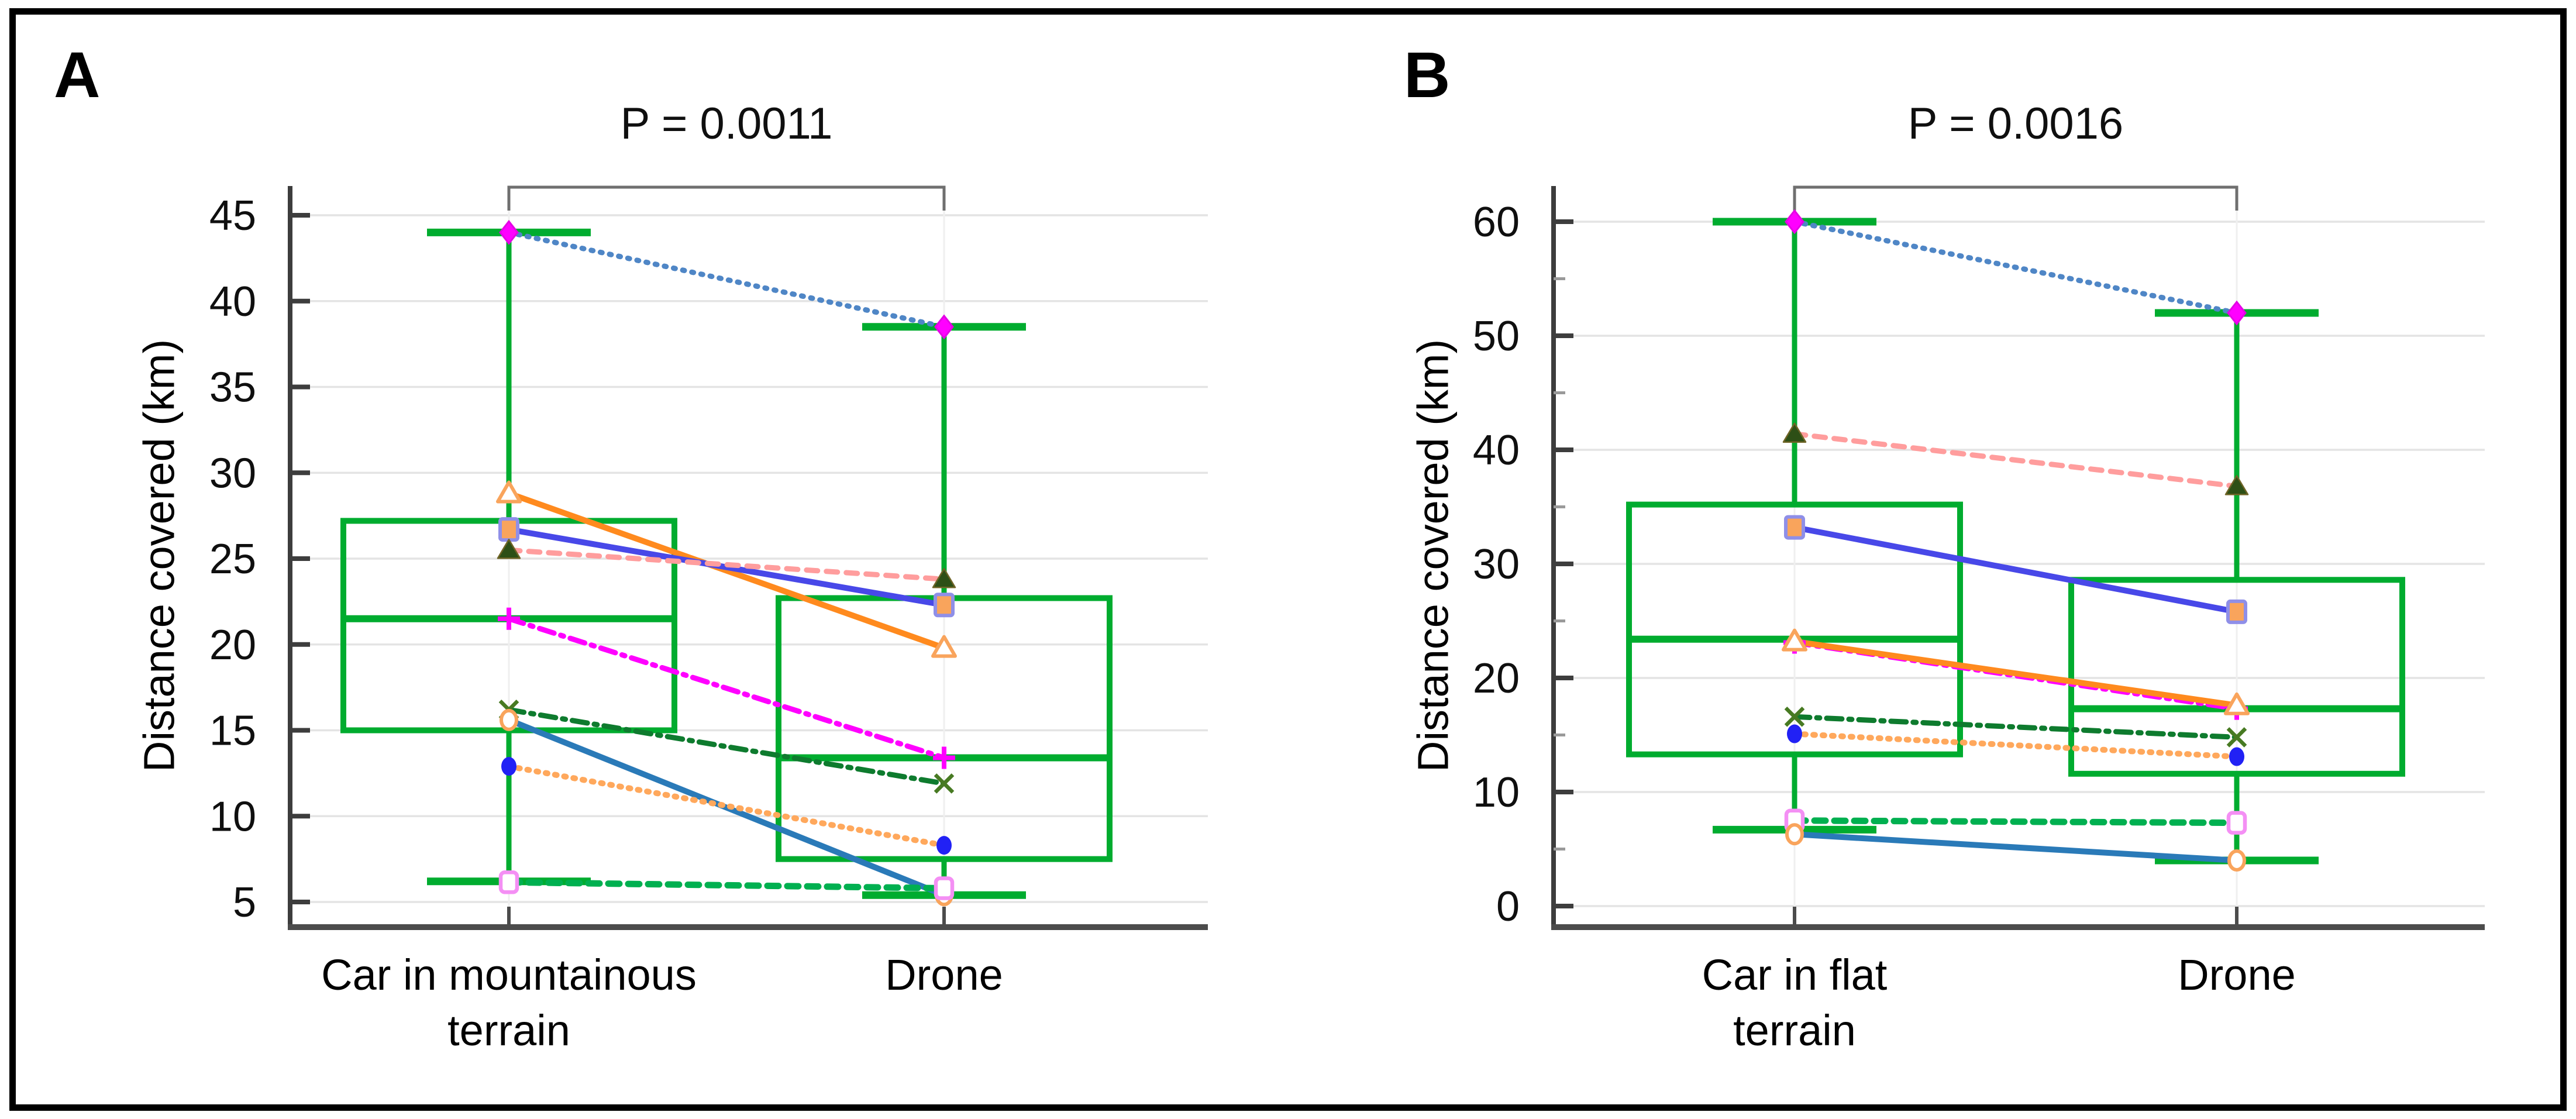  What do you see at coordinates (159, 556) in the screenshot?
I see `panel-a-ylabel: Distance covered (km)` at bounding box center [159, 556].